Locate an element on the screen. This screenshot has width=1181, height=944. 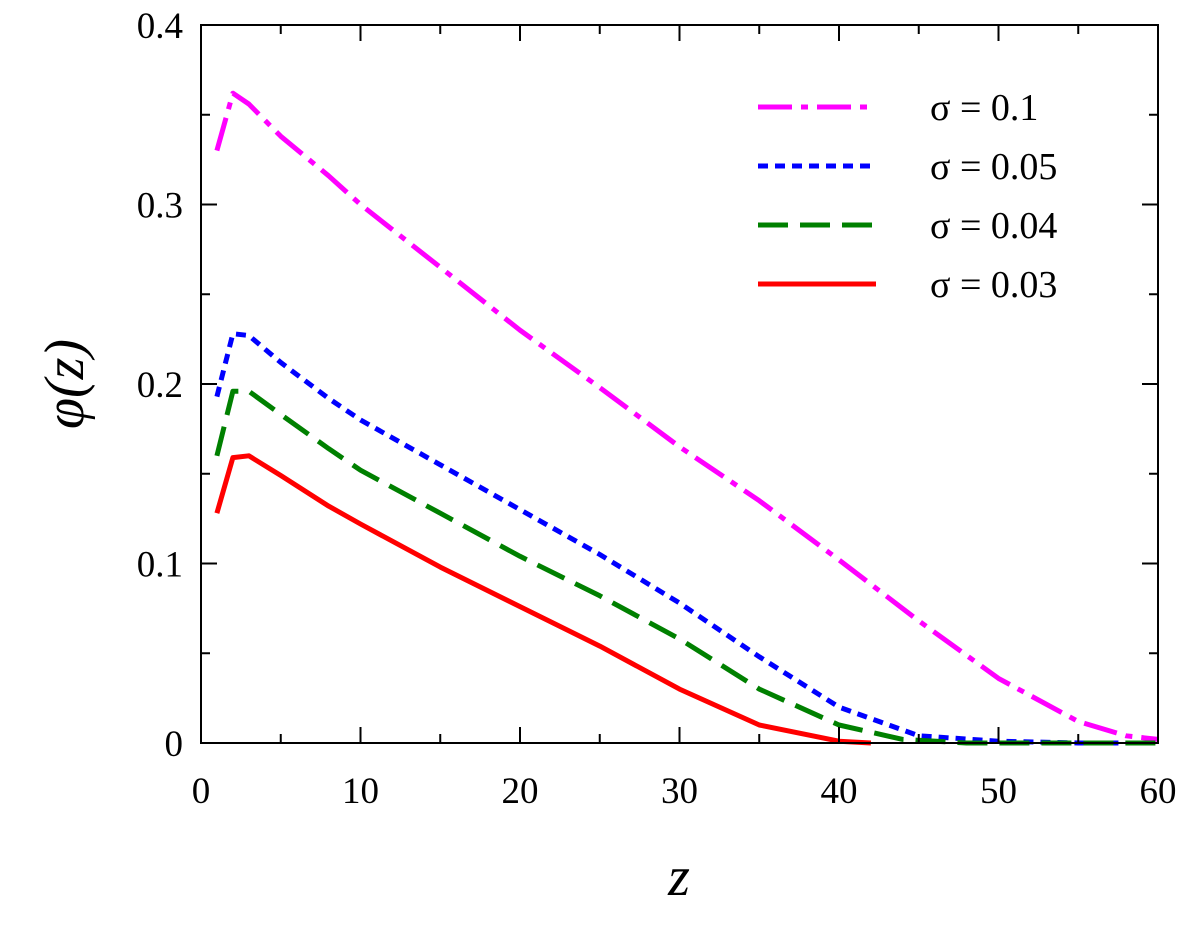
legend-label-4: σ = 0.03 is located at coordinates (993, 285).